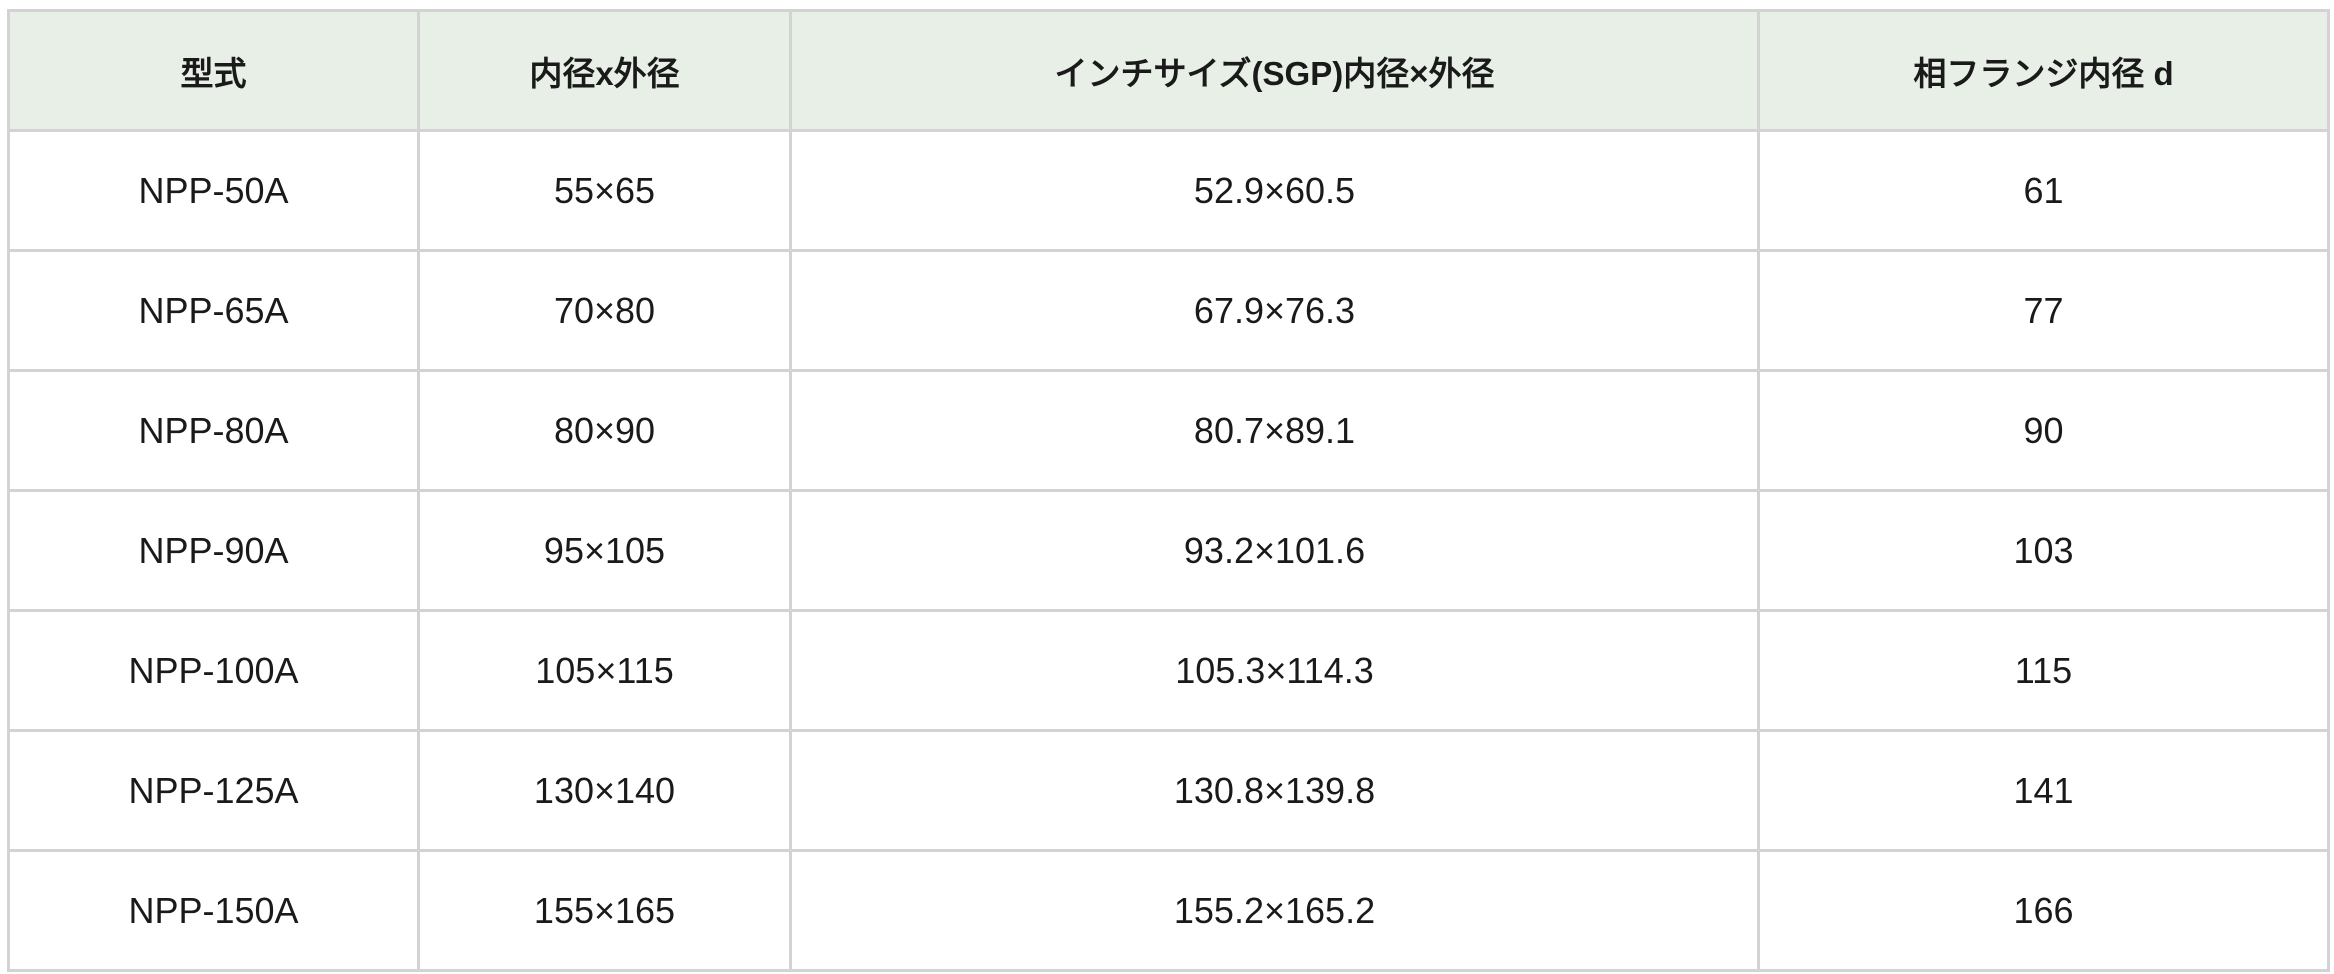 The image size is (2334, 974). What do you see at coordinates (1274, 310) in the screenshot?
I see `cell-inch-size: 67.9×76.3` at bounding box center [1274, 310].